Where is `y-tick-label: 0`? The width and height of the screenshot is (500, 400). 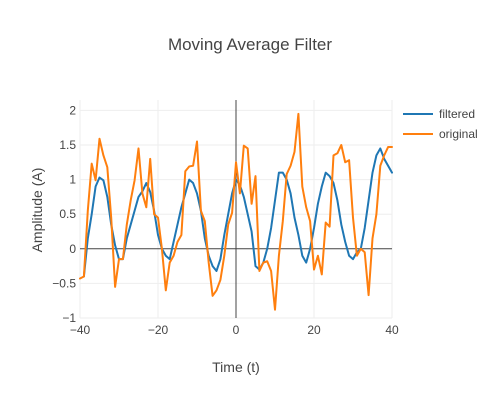
y-tick-label: 0 is located at coordinates (72, 249).